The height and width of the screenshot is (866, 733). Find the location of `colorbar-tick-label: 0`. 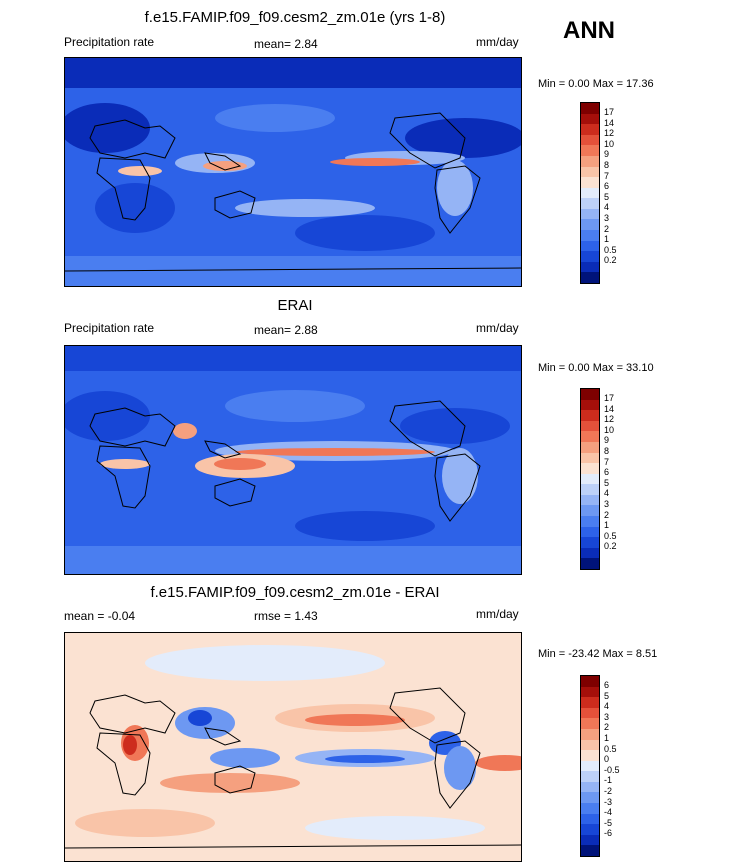

colorbar-tick-label: 0 is located at coordinates (607, 759).